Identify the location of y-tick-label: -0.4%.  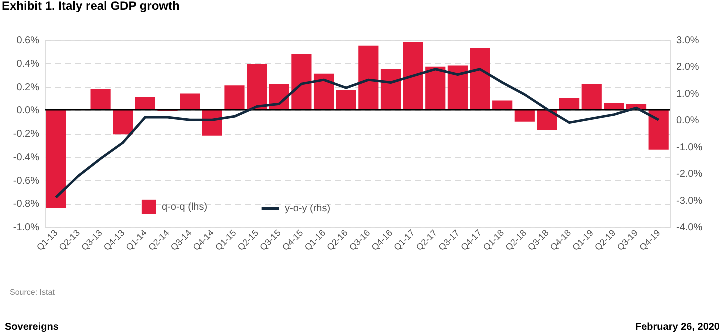
(26, 158).